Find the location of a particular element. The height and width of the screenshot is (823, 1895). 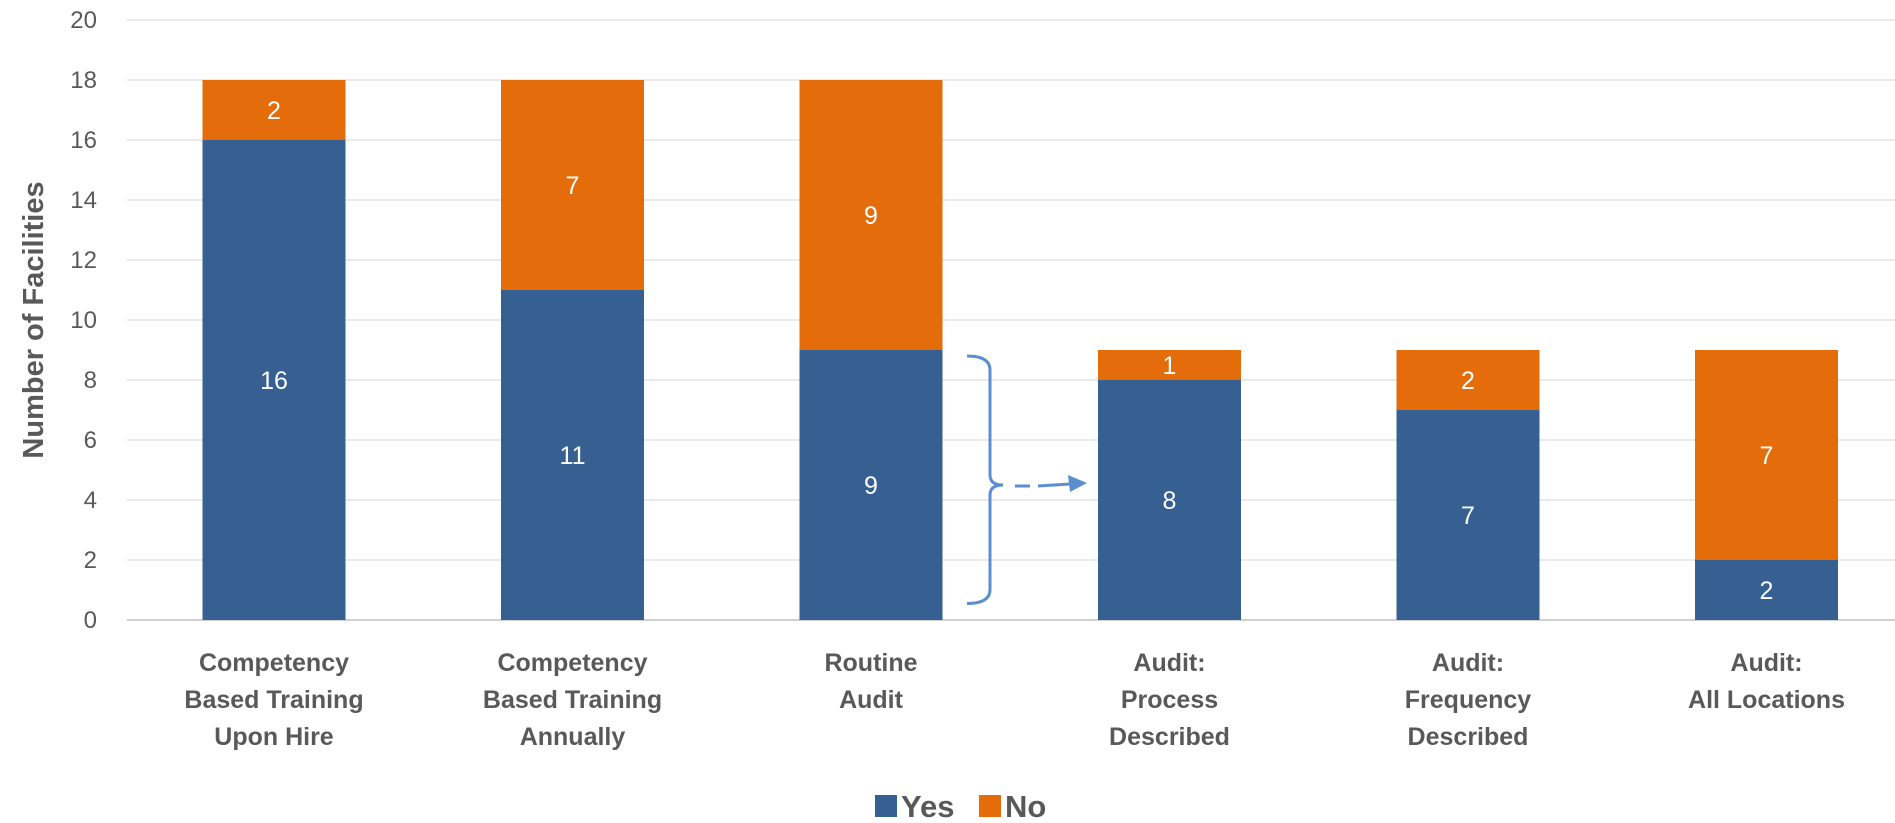

x-category-line: Audit is located at coordinates (871, 700).